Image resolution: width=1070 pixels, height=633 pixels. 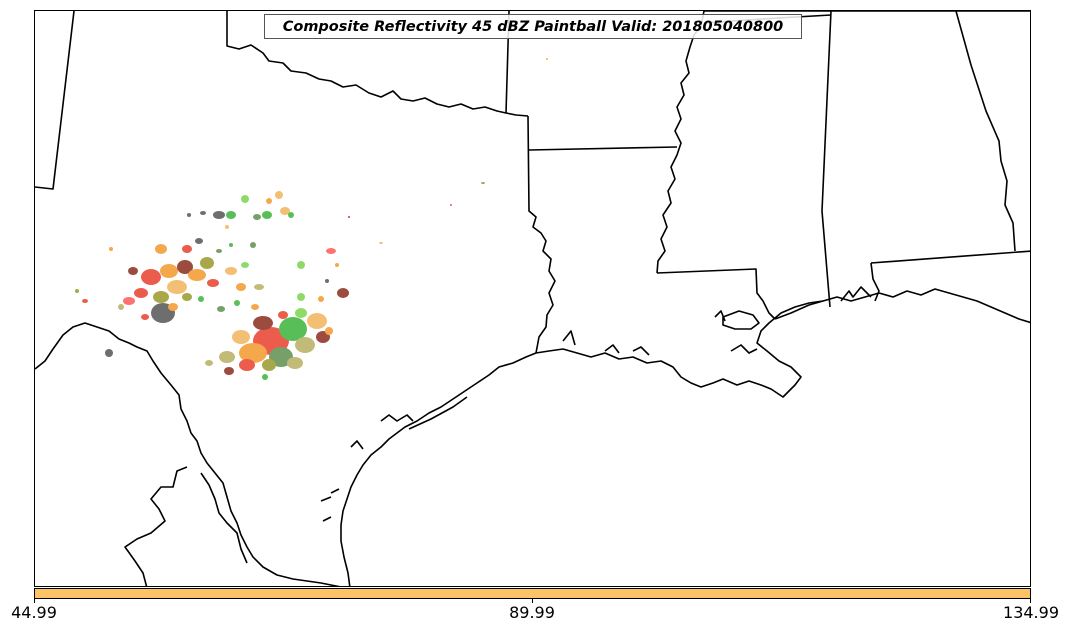 I want to click on paintball-cluster-north, so click(x=268, y=246).